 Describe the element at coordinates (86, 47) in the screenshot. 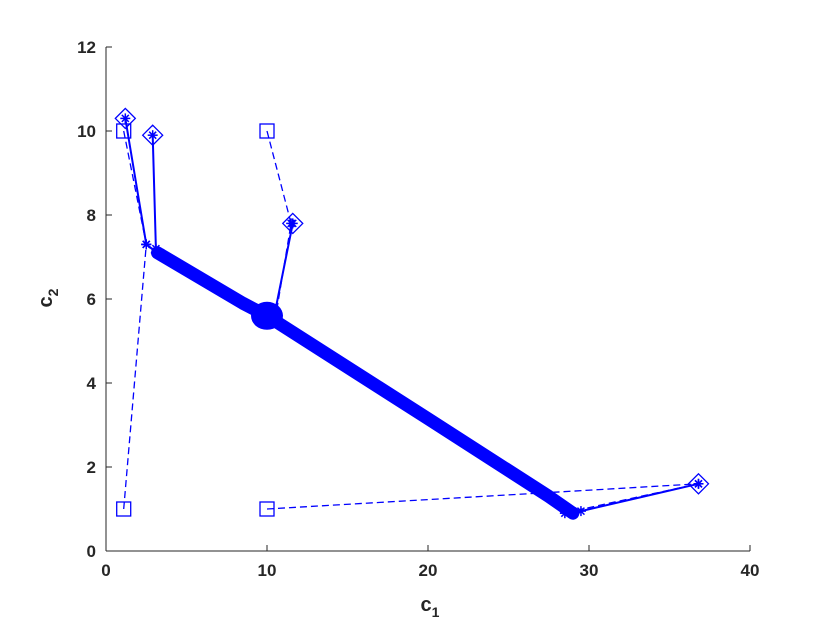

I see `y-tick-label: 12` at that location.